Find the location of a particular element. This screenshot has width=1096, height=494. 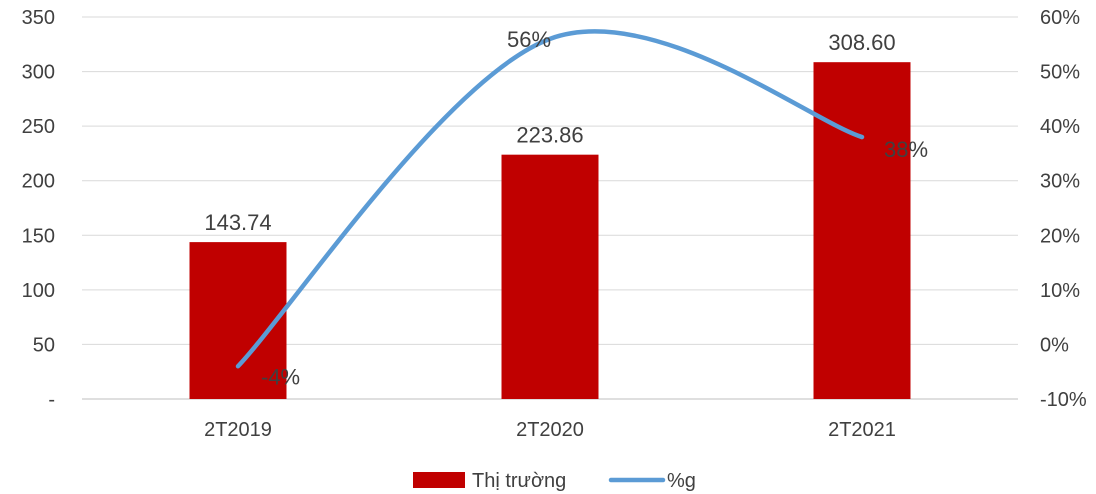

right-axis-tick-label: 10% is located at coordinates (1060, 291).